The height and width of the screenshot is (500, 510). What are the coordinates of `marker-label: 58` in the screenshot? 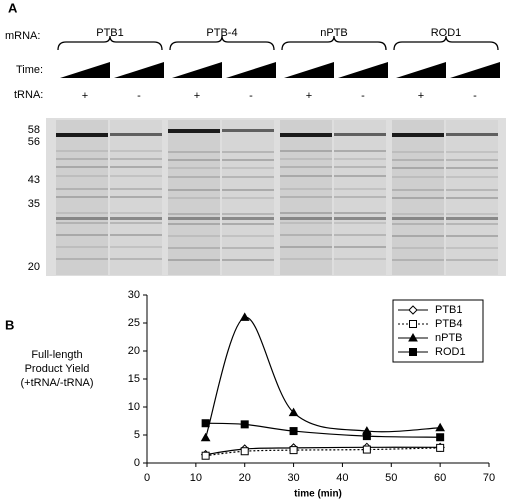 It's located at (34, 130).